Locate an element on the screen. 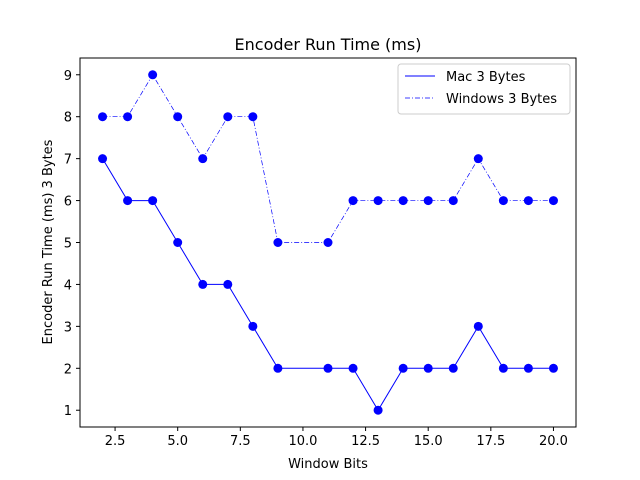 This screenshot has width=640, height=480. y-tick-label: 3 is located at coordinates (68, 327).